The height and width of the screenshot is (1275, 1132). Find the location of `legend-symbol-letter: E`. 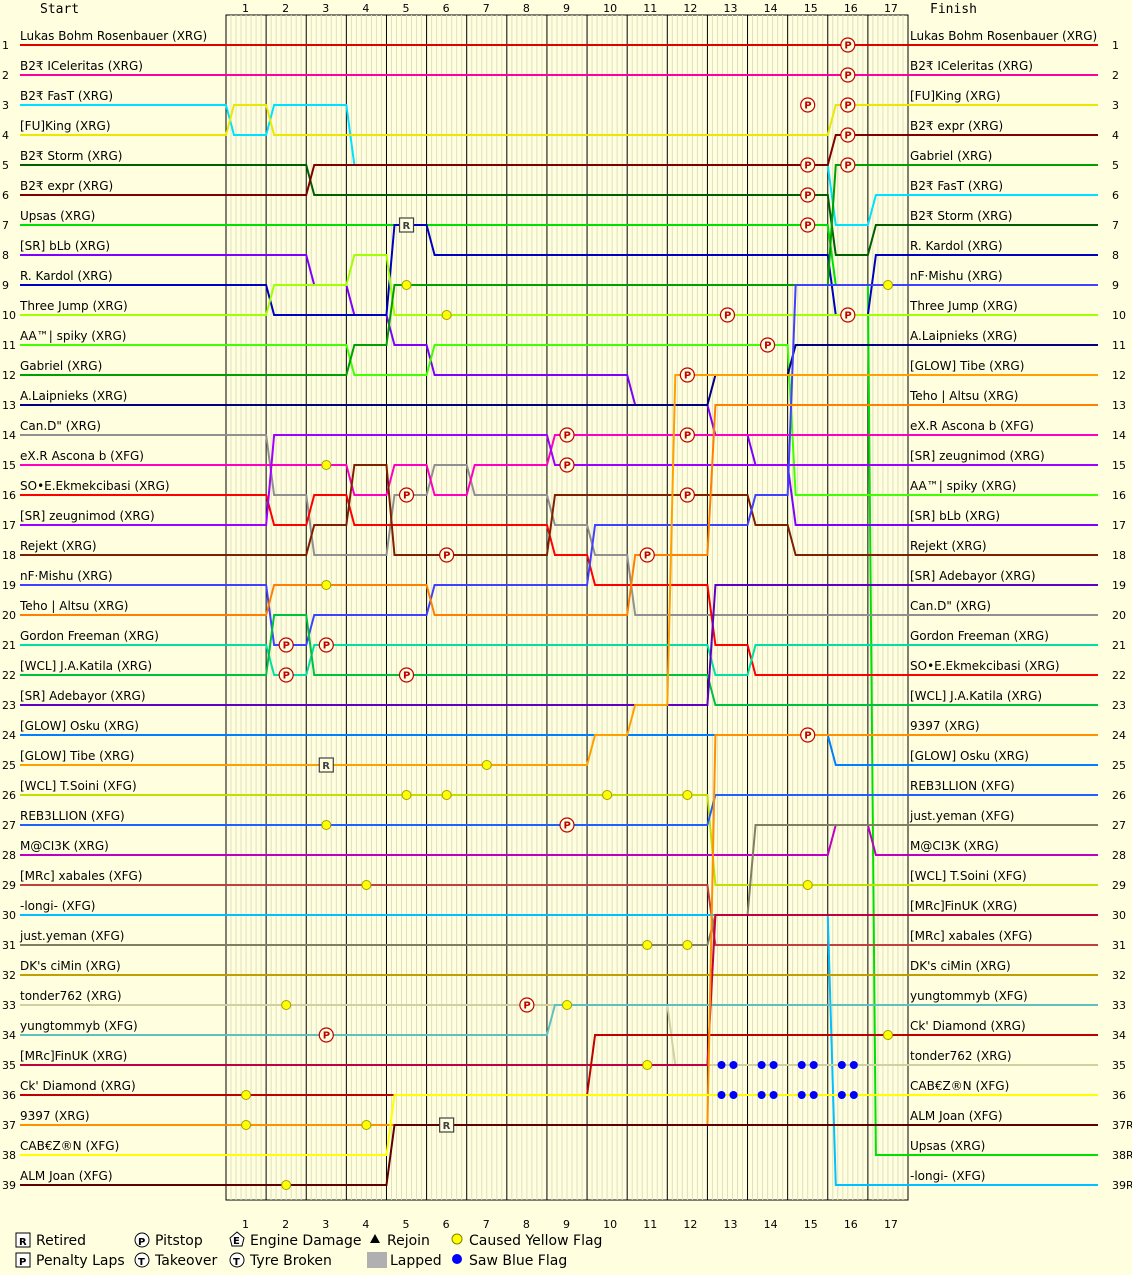

legend-symbol-letter: E is located at coordinates (236, 1241).